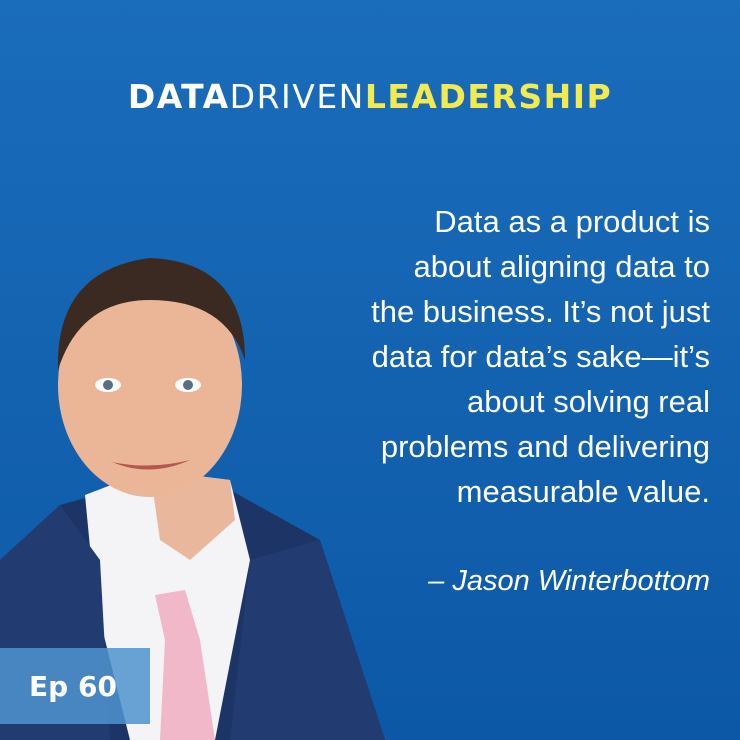 The image size is (740, 740). What do you see at coordinates (540, 311) in the screenshot?
I see `quote-line: the business. It’s not just` at bounding box center [540, 311].